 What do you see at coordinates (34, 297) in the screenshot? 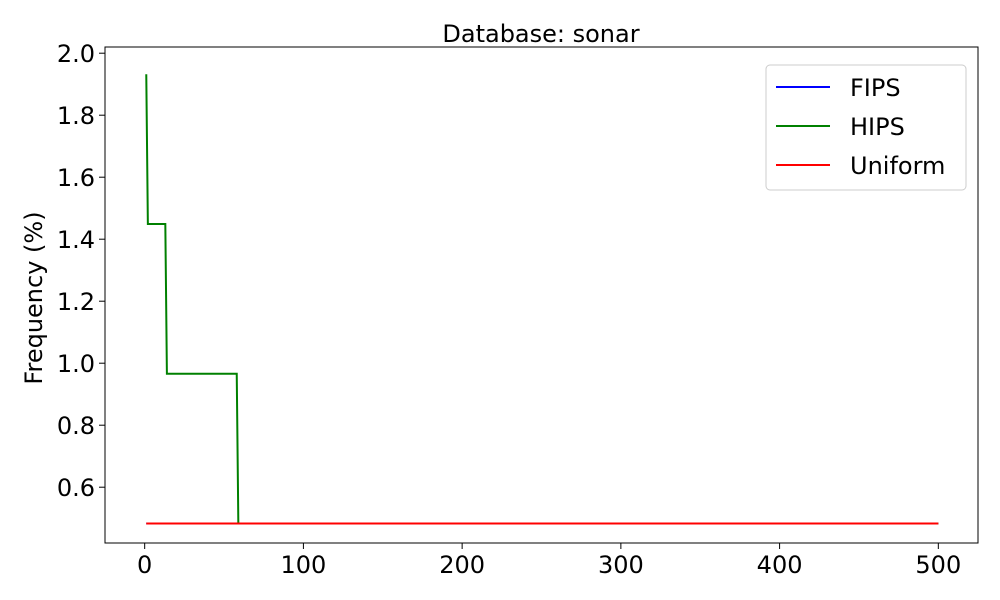
I see `y-axis-label: Frequency (%)` at bounding box center [34, 297].